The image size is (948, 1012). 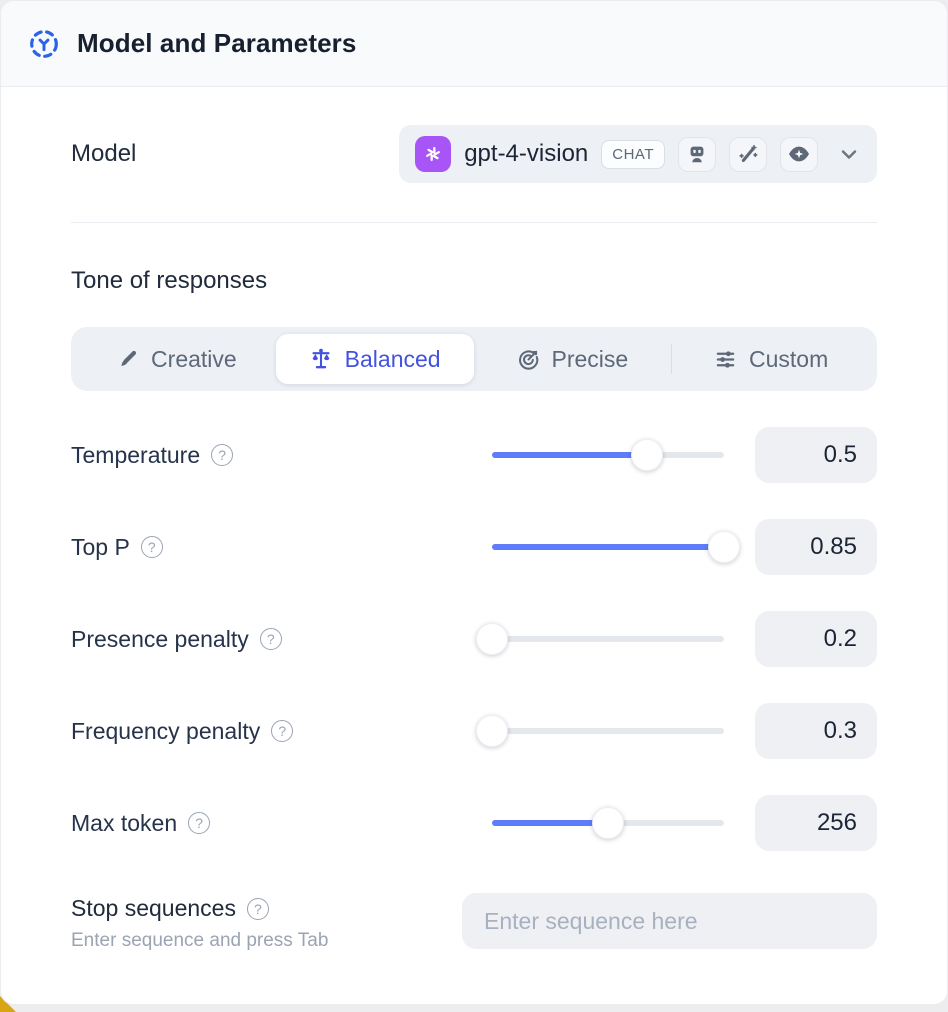 I want to click on temperature-value: 0.5, so click(x=816, y=455).